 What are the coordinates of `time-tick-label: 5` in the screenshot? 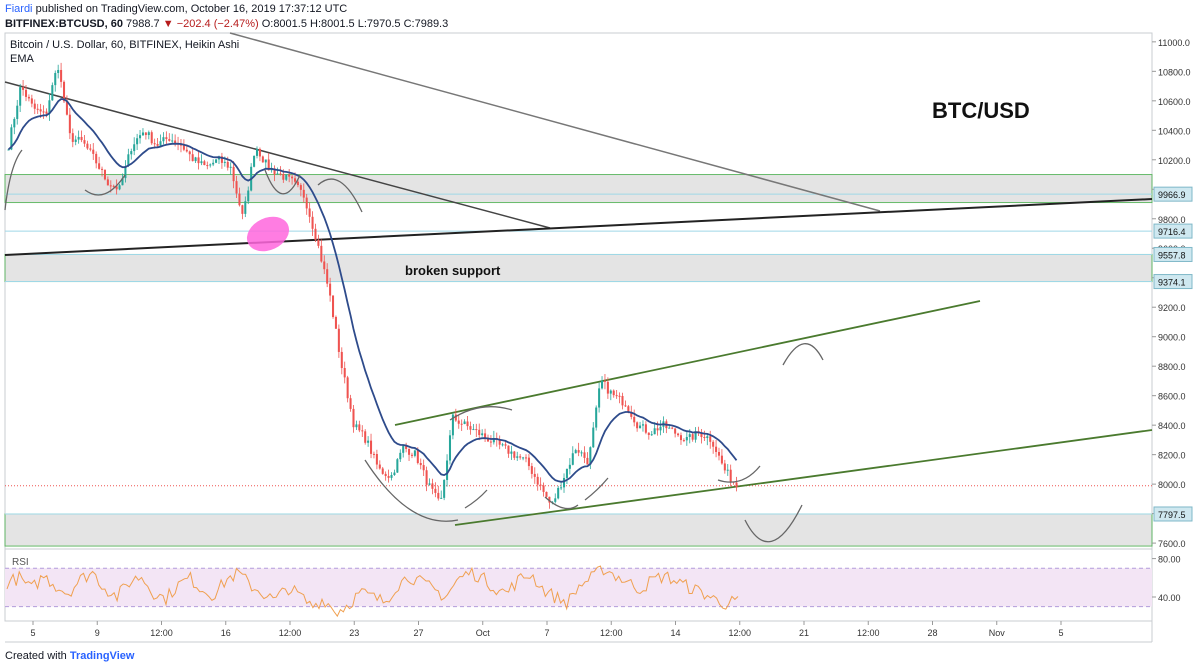 It's located at (32, 633).